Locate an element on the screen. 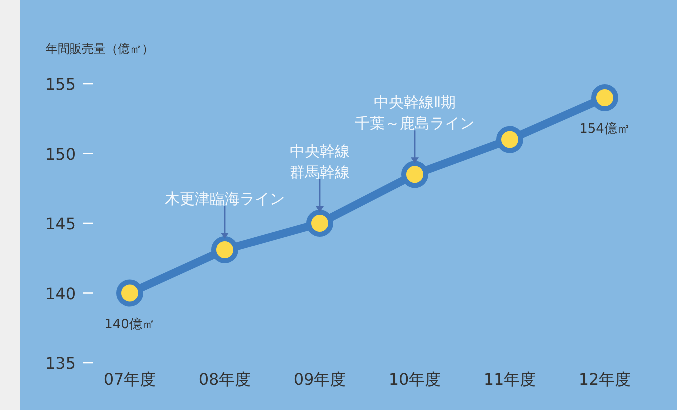 The width and height of the screenshot is (677, 410). y-tick-label: 150 is located at coordinates (60, 154).